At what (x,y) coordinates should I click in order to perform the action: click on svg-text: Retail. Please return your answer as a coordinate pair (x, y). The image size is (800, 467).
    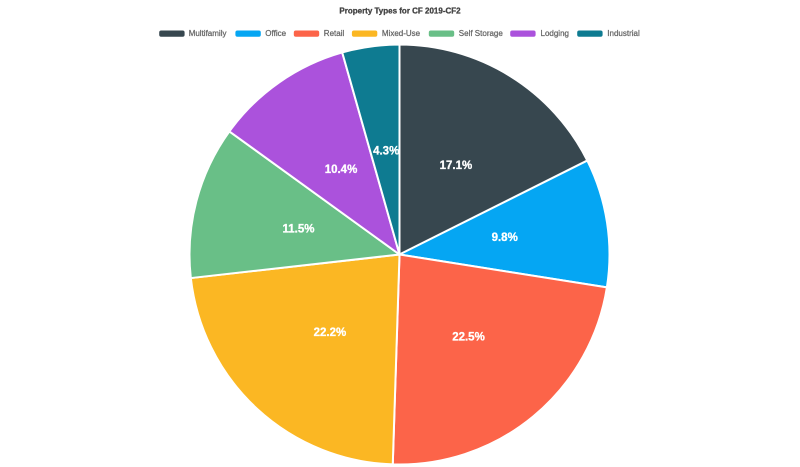
    Looking at the image, I should click on (334, 33).